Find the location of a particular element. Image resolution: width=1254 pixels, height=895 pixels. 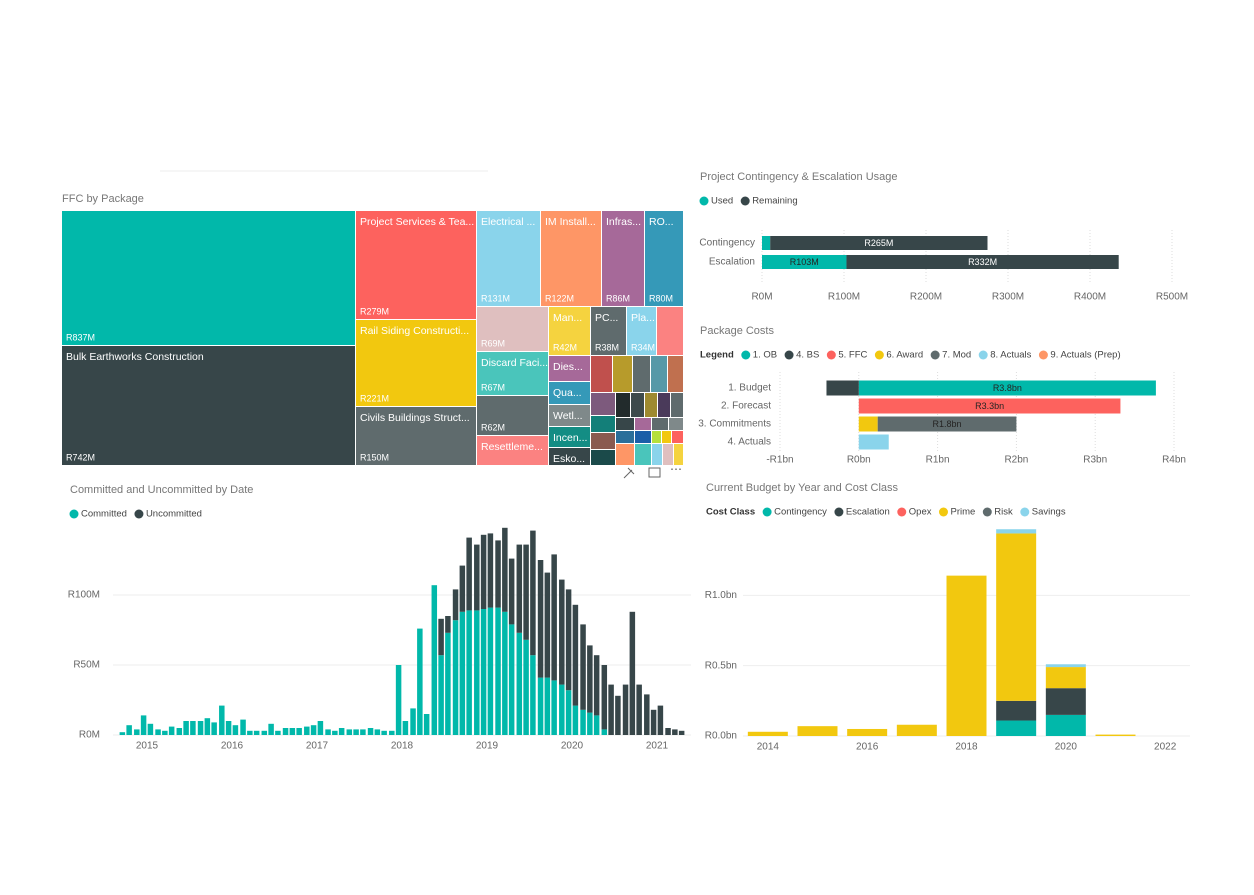

y-tick-label: R1.0bn is located at coordinates (721, 595).